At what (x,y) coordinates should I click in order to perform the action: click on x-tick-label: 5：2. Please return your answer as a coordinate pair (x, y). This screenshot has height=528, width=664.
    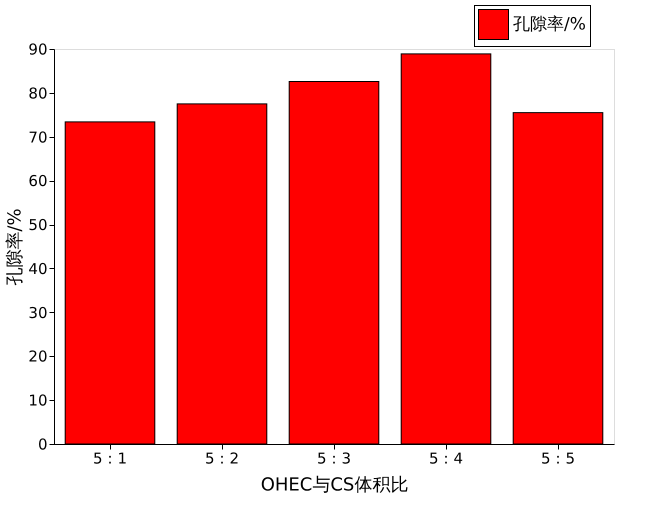
    Looking at the image, I should click on (222, 459).